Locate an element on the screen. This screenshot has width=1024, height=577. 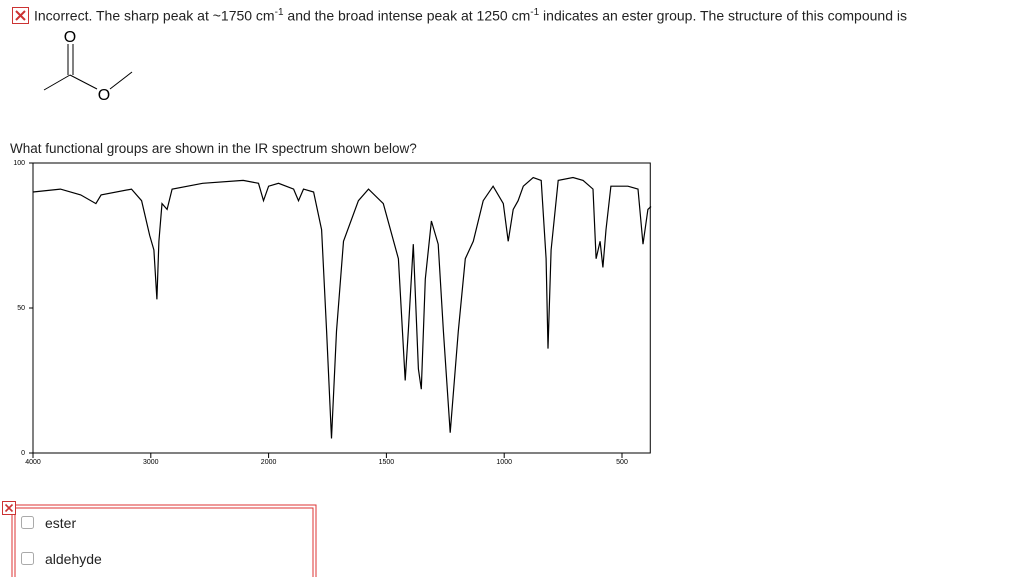
molecule: O O is located at coordinates (88, 66).